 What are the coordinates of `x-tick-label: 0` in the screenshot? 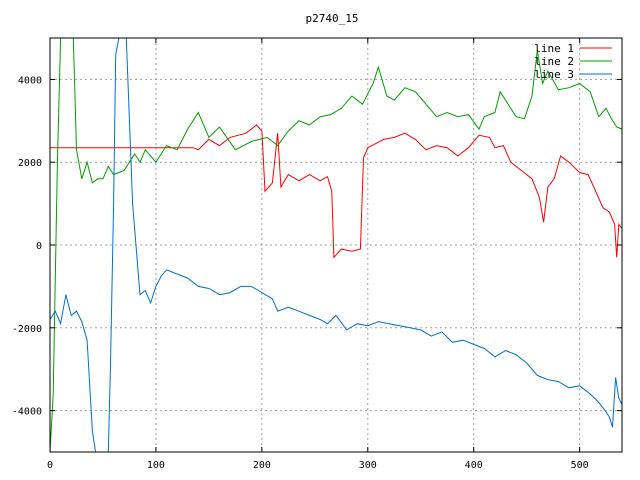 It's located at (50, 465).